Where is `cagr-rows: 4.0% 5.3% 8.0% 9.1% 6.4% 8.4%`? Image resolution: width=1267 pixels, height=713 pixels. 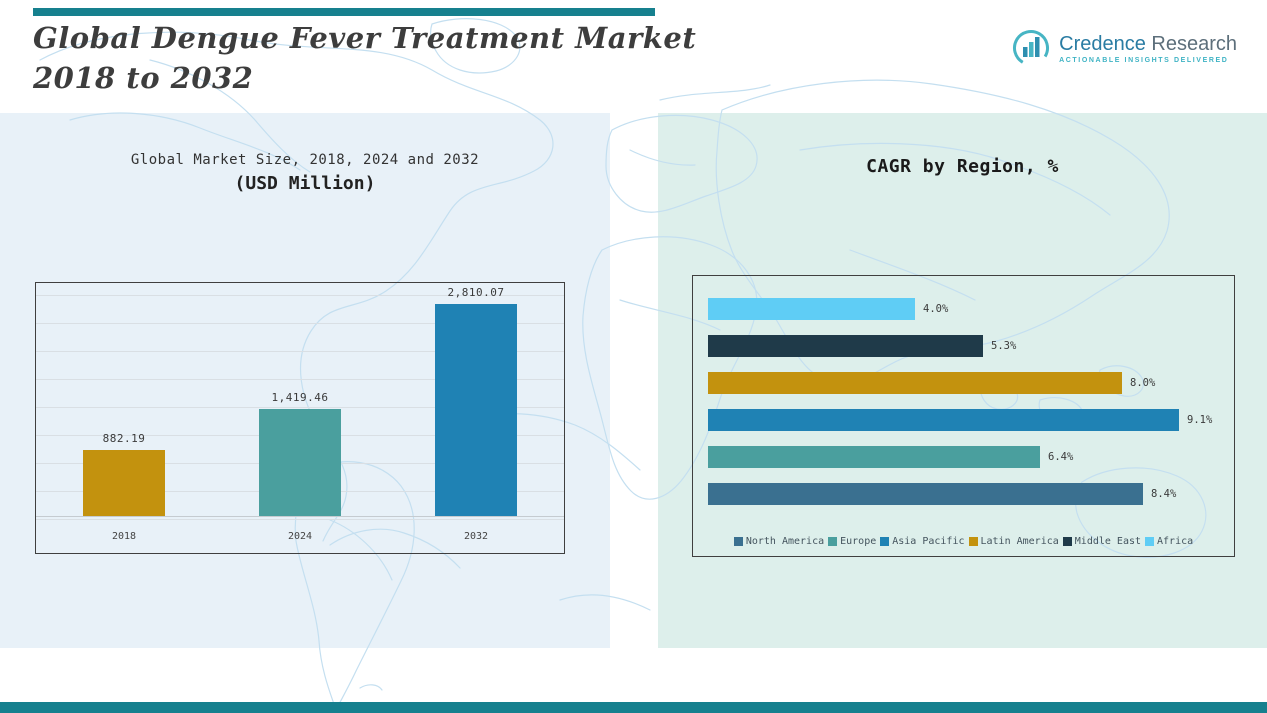
cagr-rows: 4.0% 5.3% 8.0% 9.1% 6.4% 8.4% is located at coordinates (967, 401).